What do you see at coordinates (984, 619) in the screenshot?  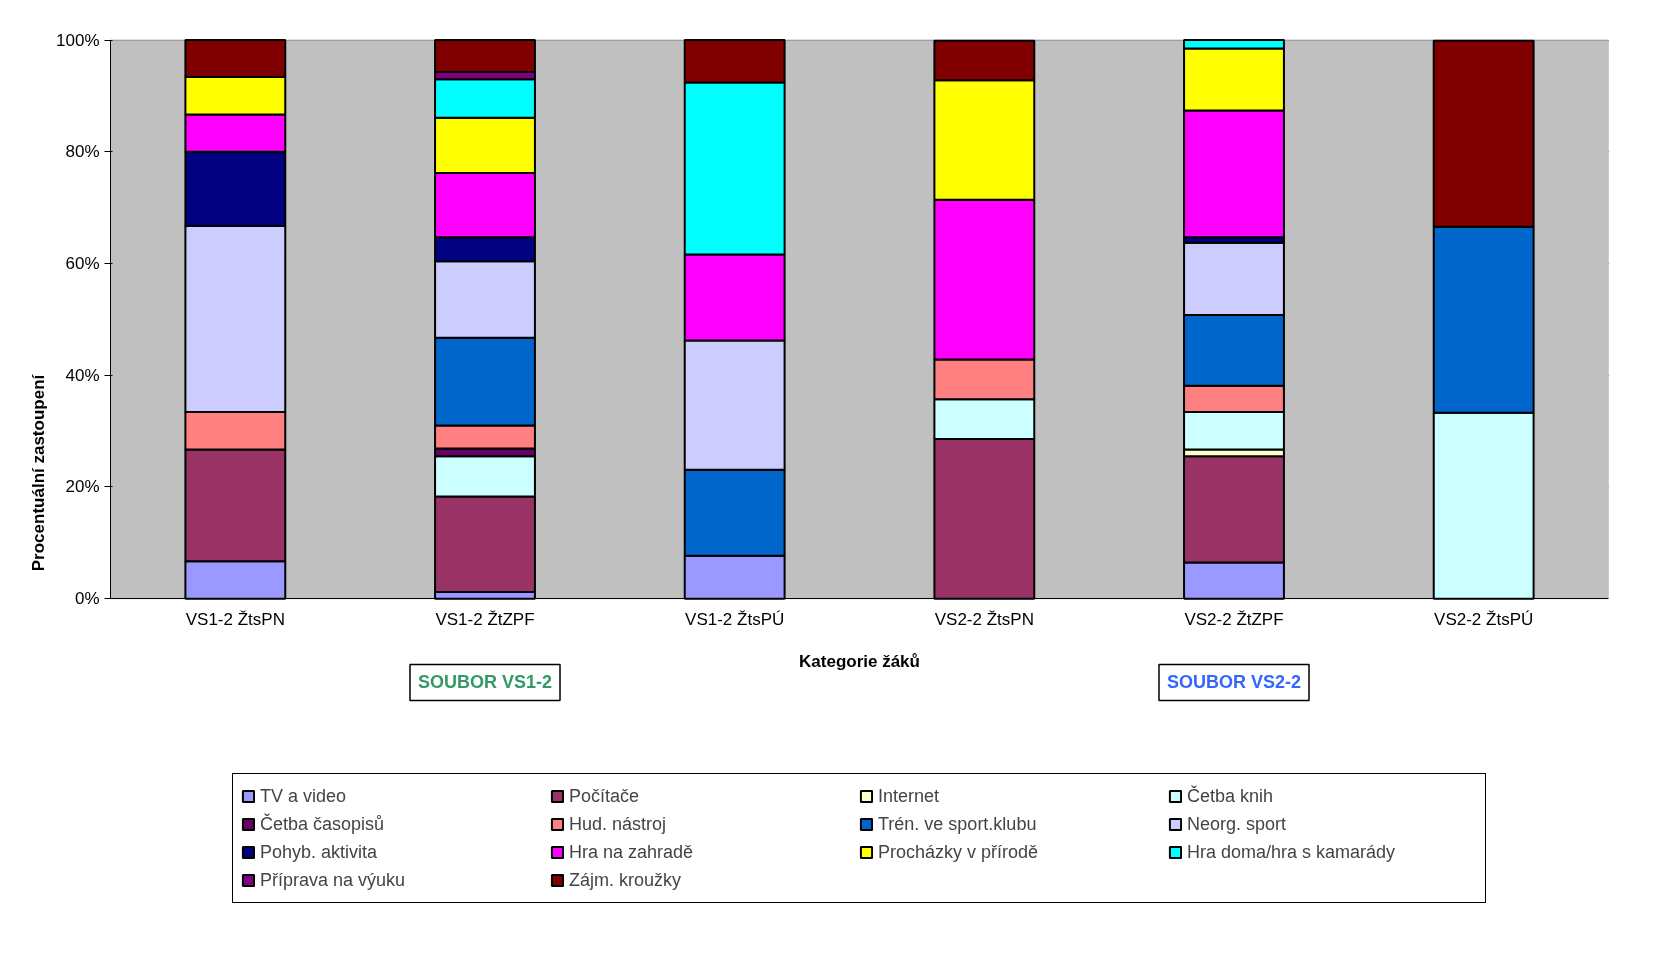 I see `x-tick-label: VS2-2 ŽtsPN` at bounding box center [984, 619].